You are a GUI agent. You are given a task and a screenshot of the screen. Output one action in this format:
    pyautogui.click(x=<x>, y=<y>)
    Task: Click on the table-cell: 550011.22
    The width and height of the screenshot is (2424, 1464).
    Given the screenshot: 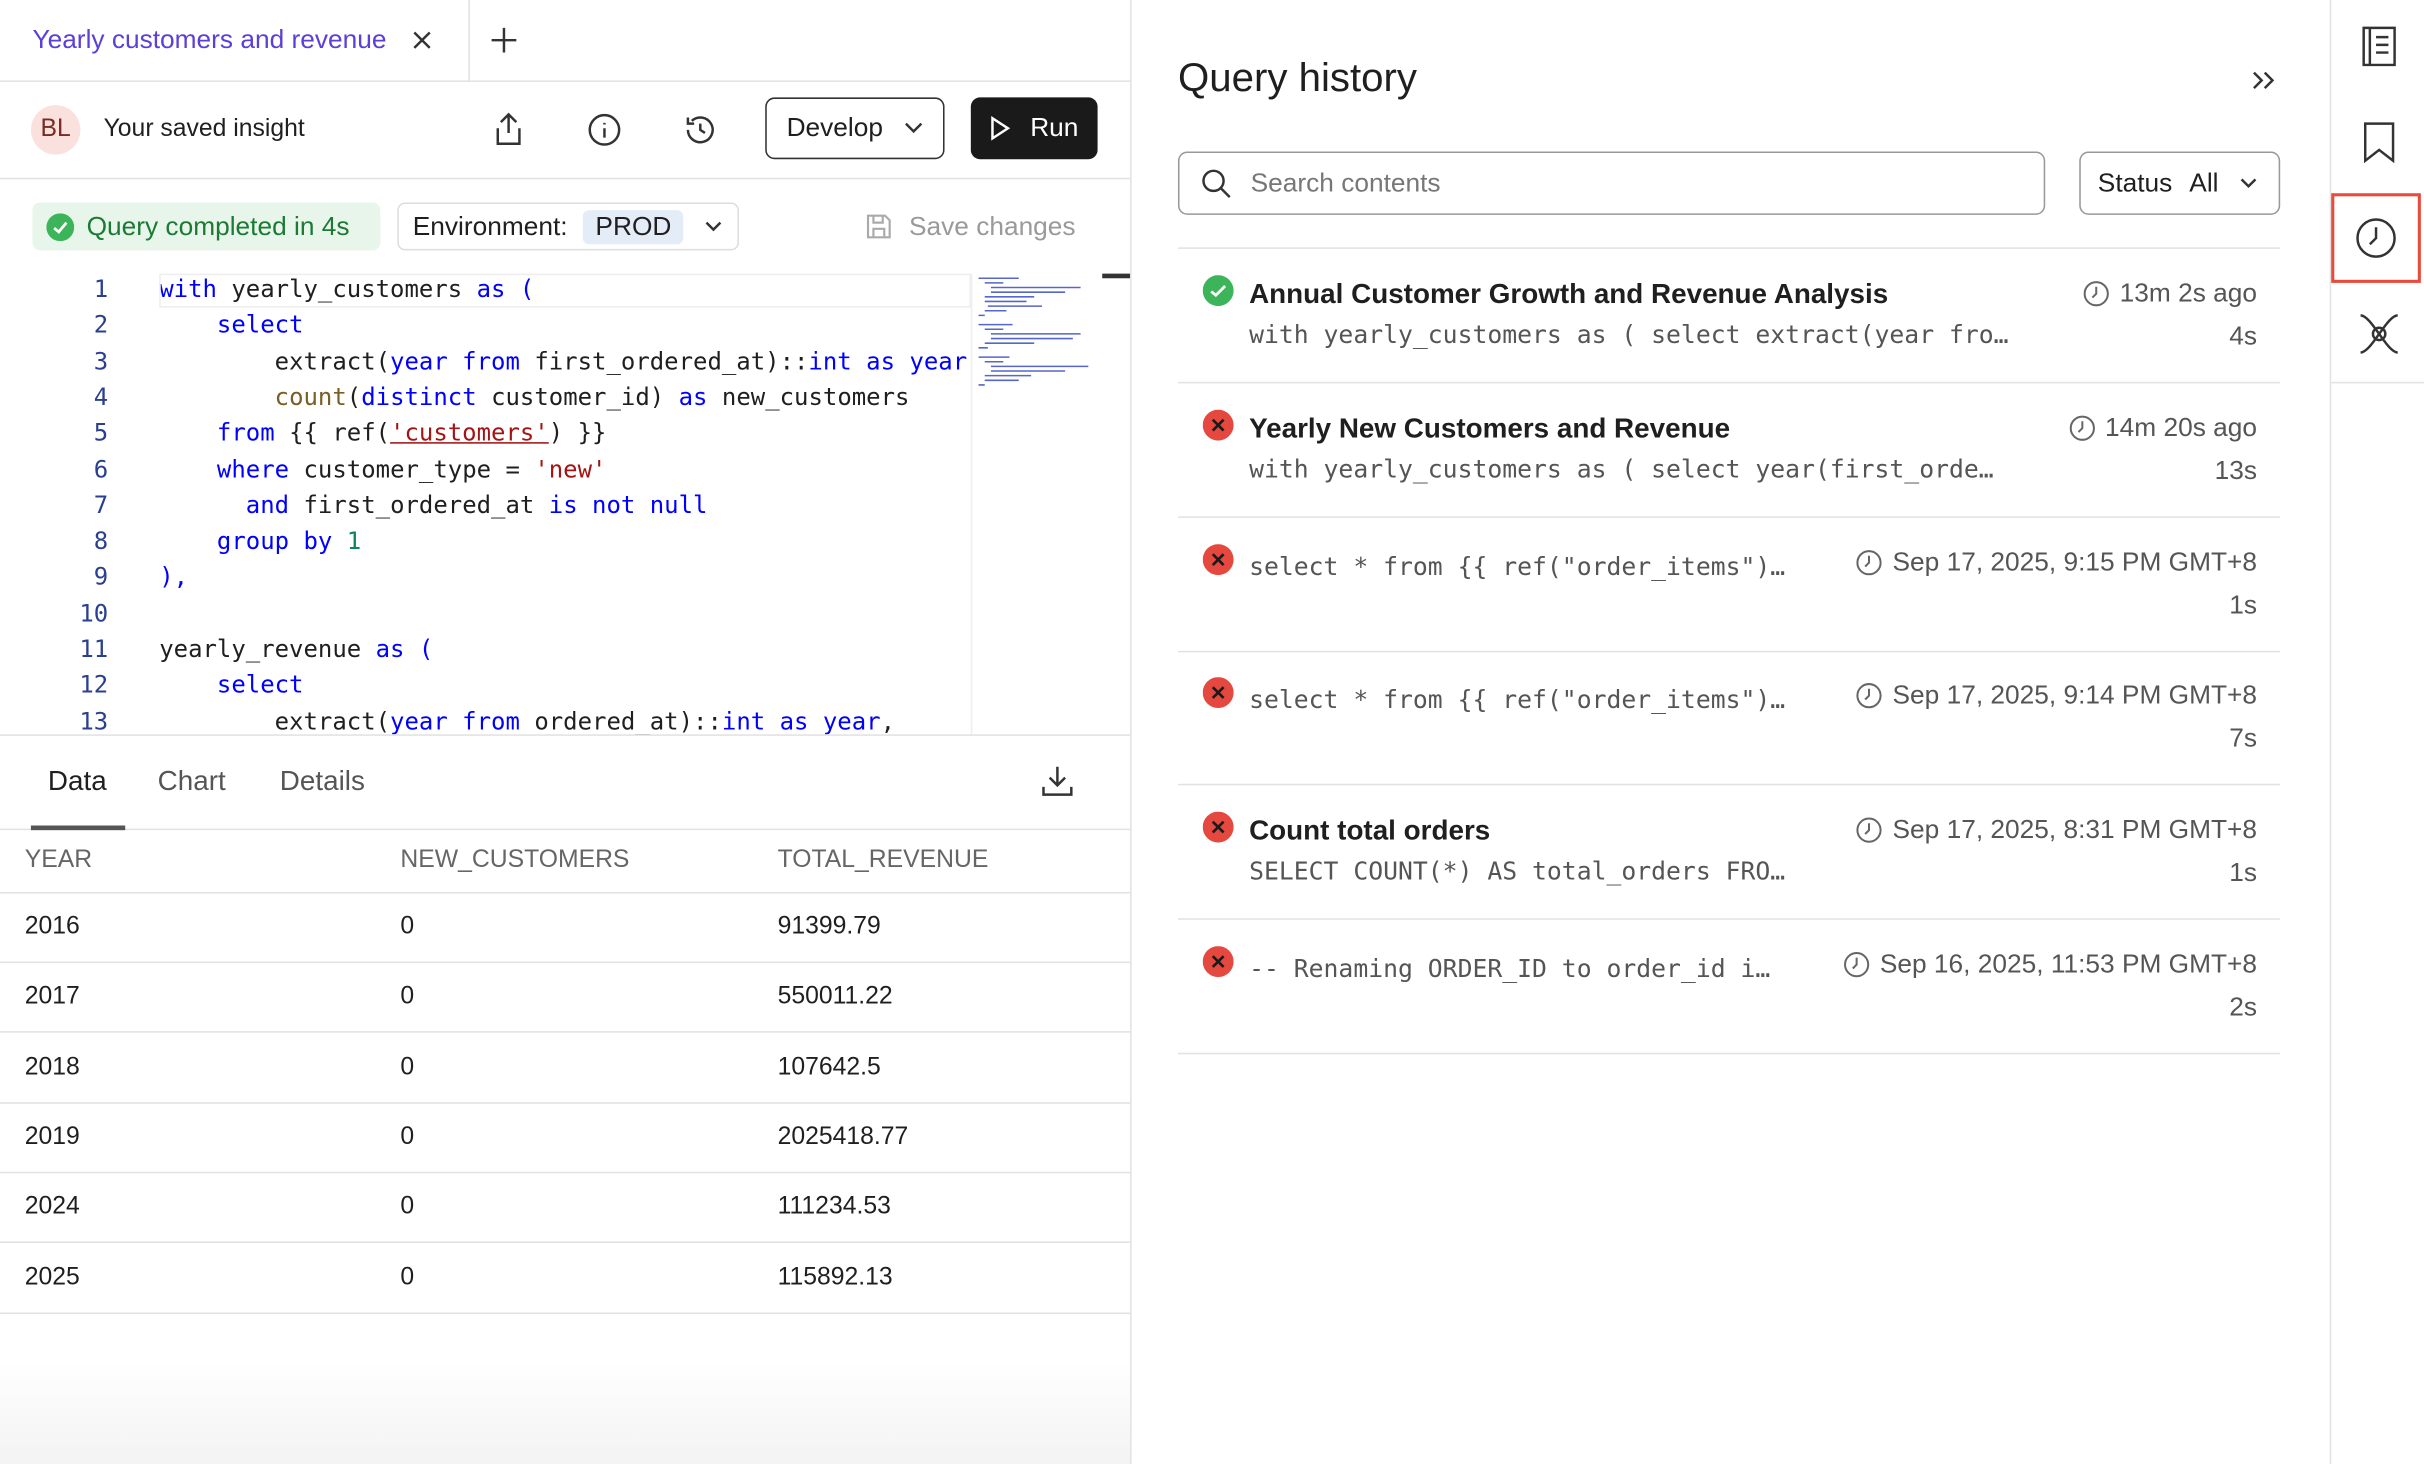 What is the action you would take?
    pyautogui.click(x=835, y=996)
    